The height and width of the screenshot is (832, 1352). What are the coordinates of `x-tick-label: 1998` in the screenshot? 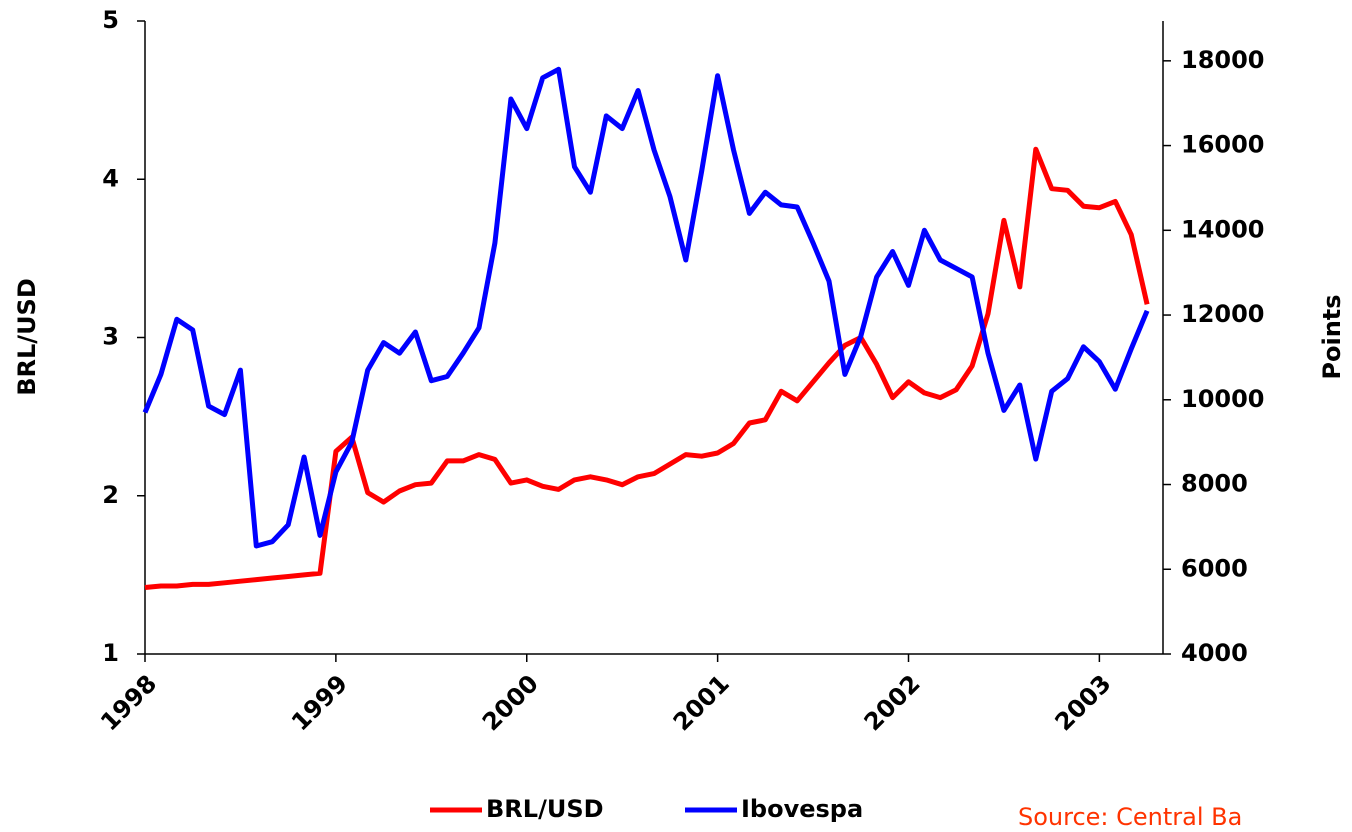 It's located at (128, 702).